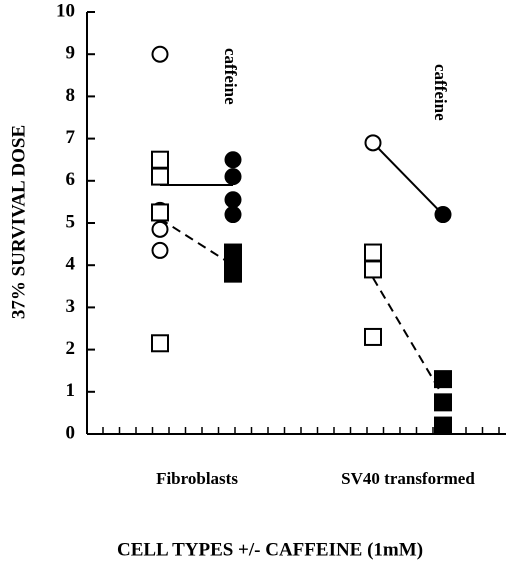 Image resolution: width=520 pixels, height=569 pixels. I want to click on y-tick-label: 8, so click(71, 95).